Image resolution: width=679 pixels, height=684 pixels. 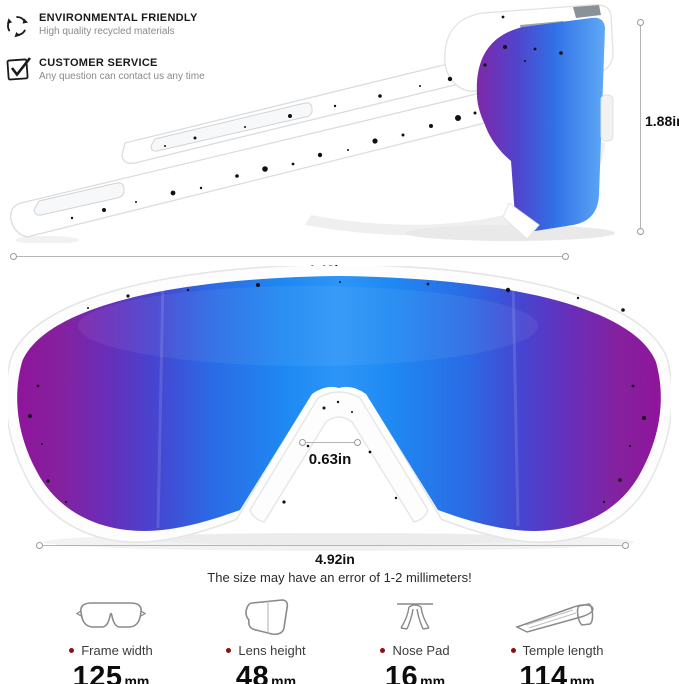 What do you see at coordinates (19, 71) in the screenshot?
I see `checkbox-check-icon` at bounding box center [19, 71].